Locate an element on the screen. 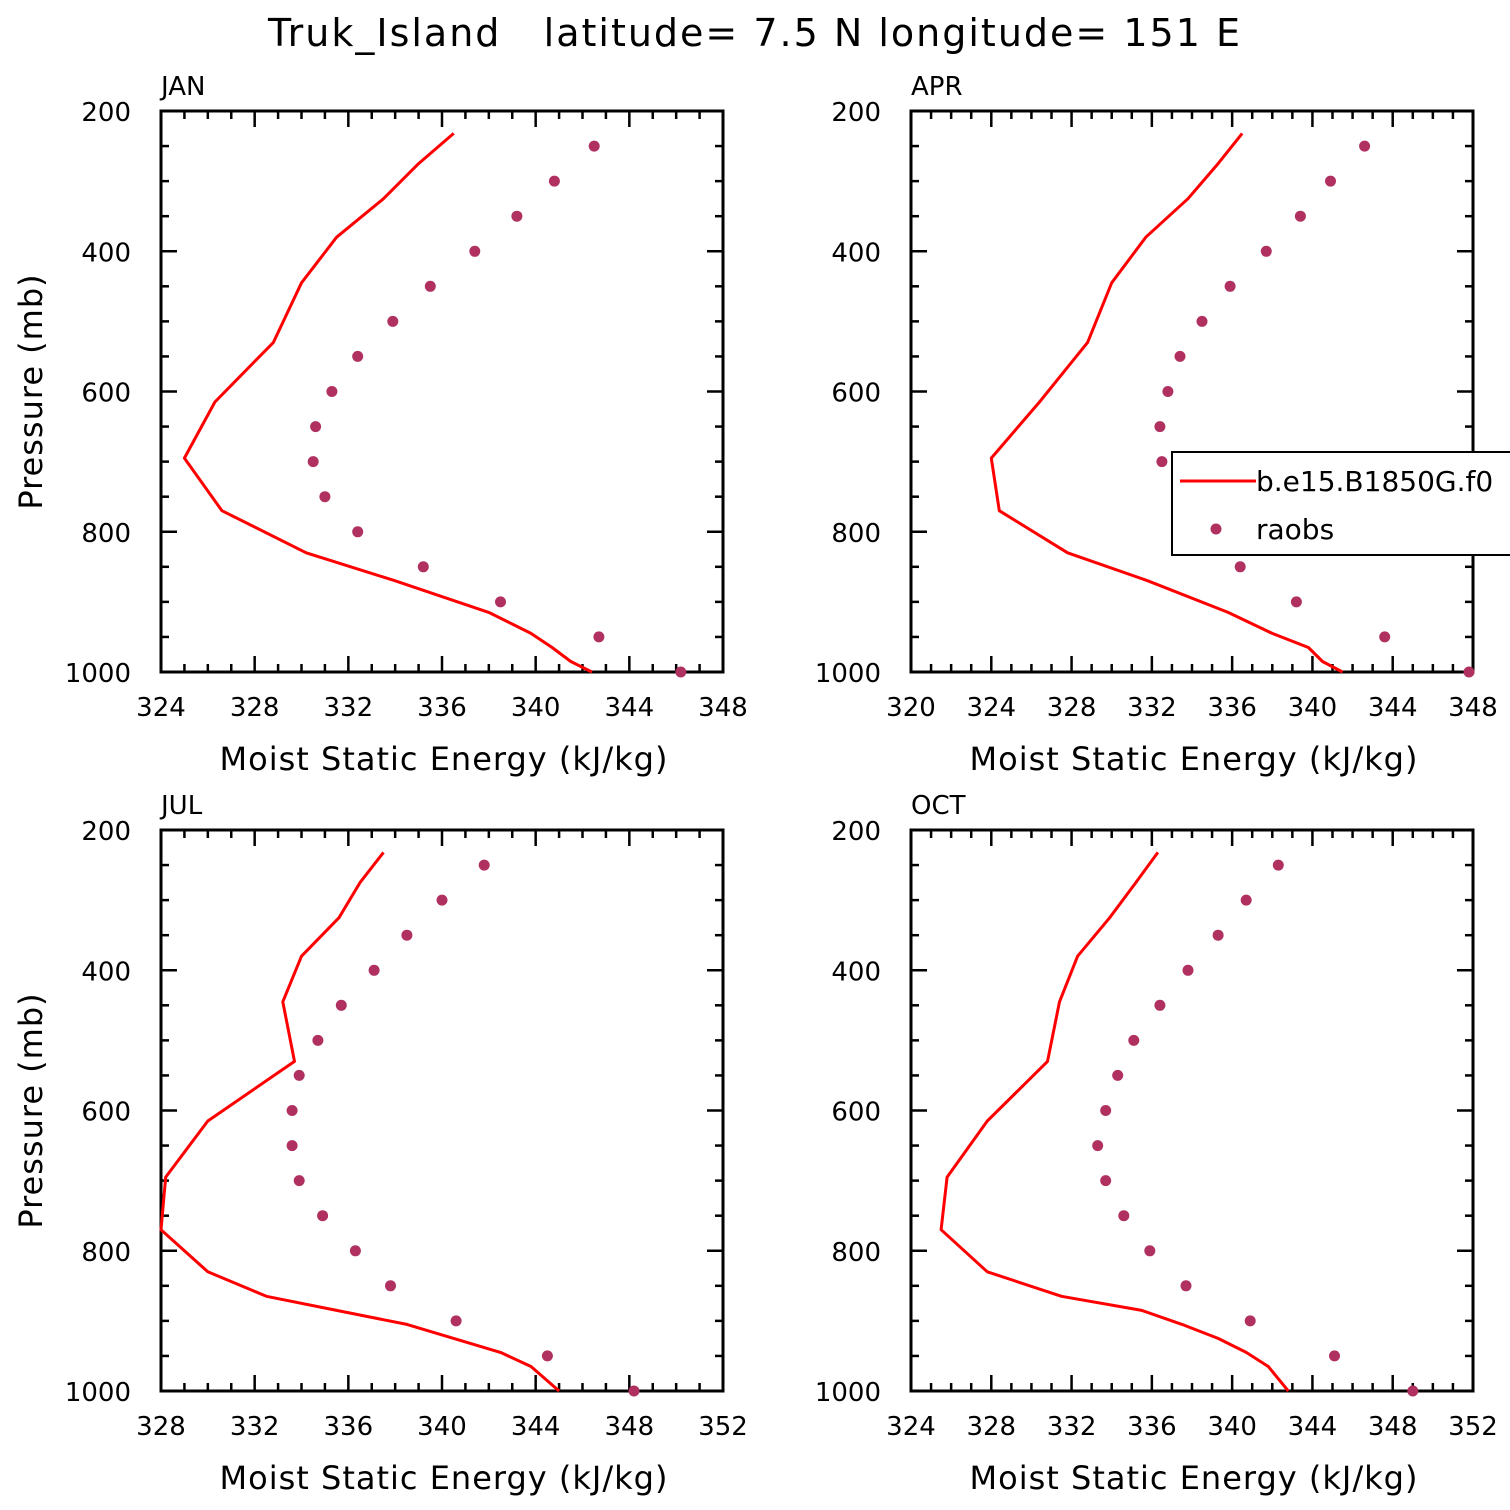 This screenshot has width=1510, height=1510. legend-dot-swatch is located at coordinates (1216, 529).